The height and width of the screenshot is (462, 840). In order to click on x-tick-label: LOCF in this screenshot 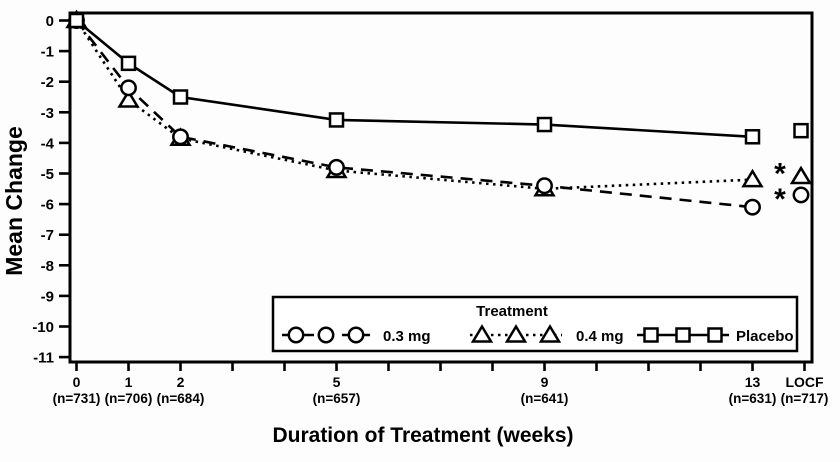, I will do `click(804, 382)`.